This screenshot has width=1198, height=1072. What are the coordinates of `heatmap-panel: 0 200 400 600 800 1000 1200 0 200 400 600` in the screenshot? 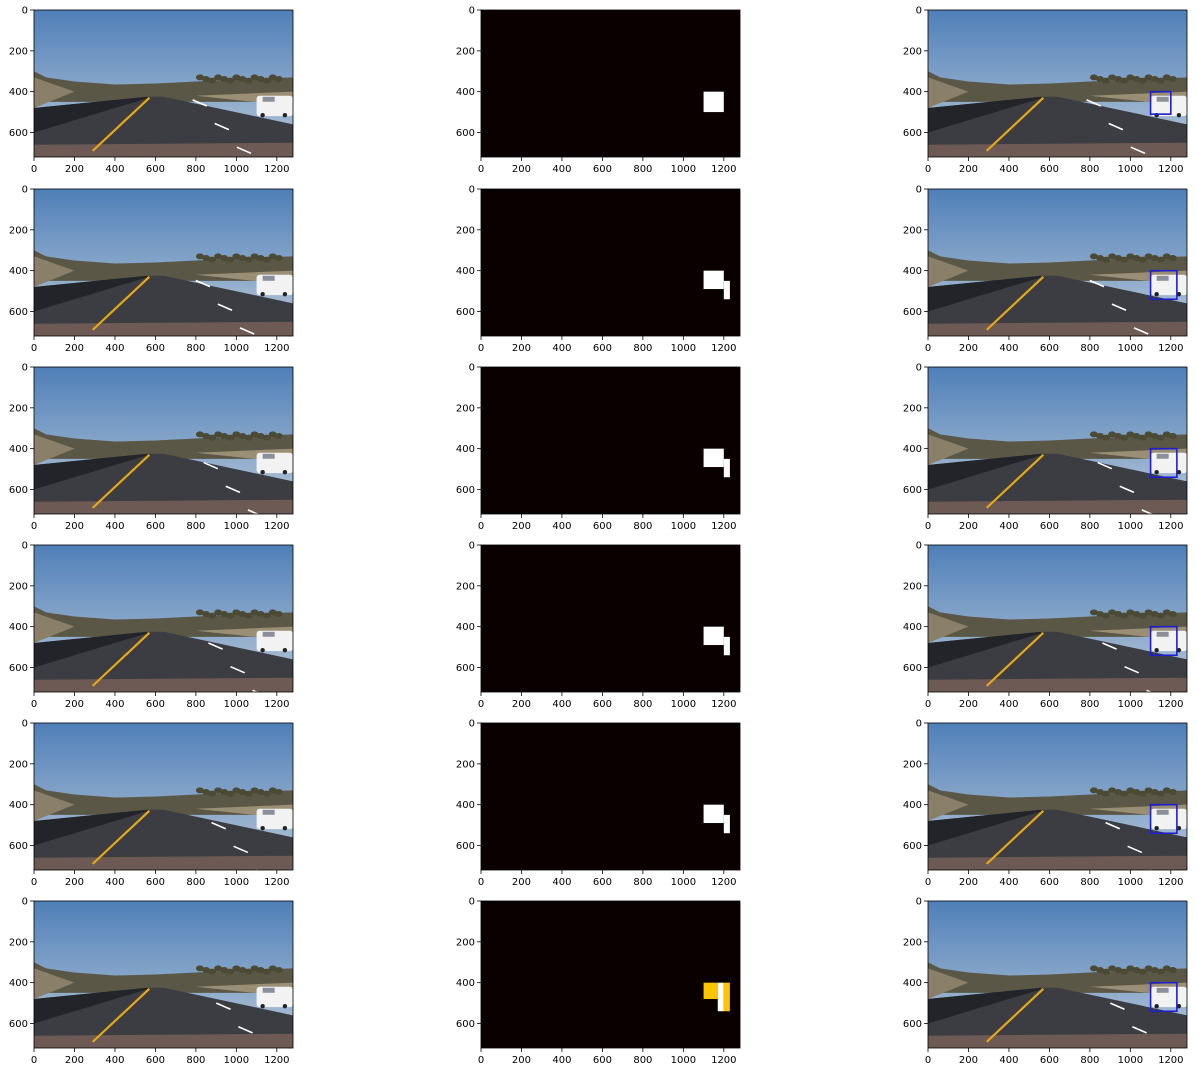 It's located at (598, 270).